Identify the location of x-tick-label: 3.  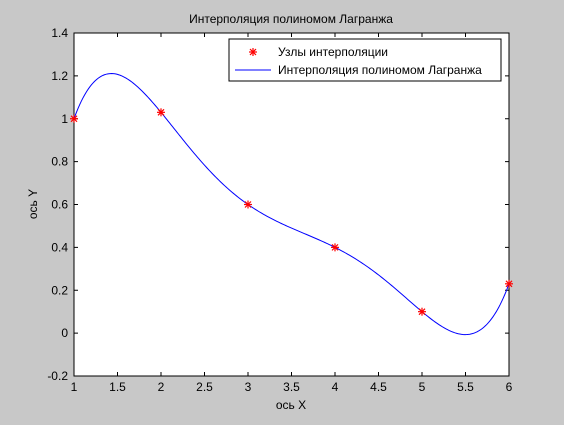
(248, 387).